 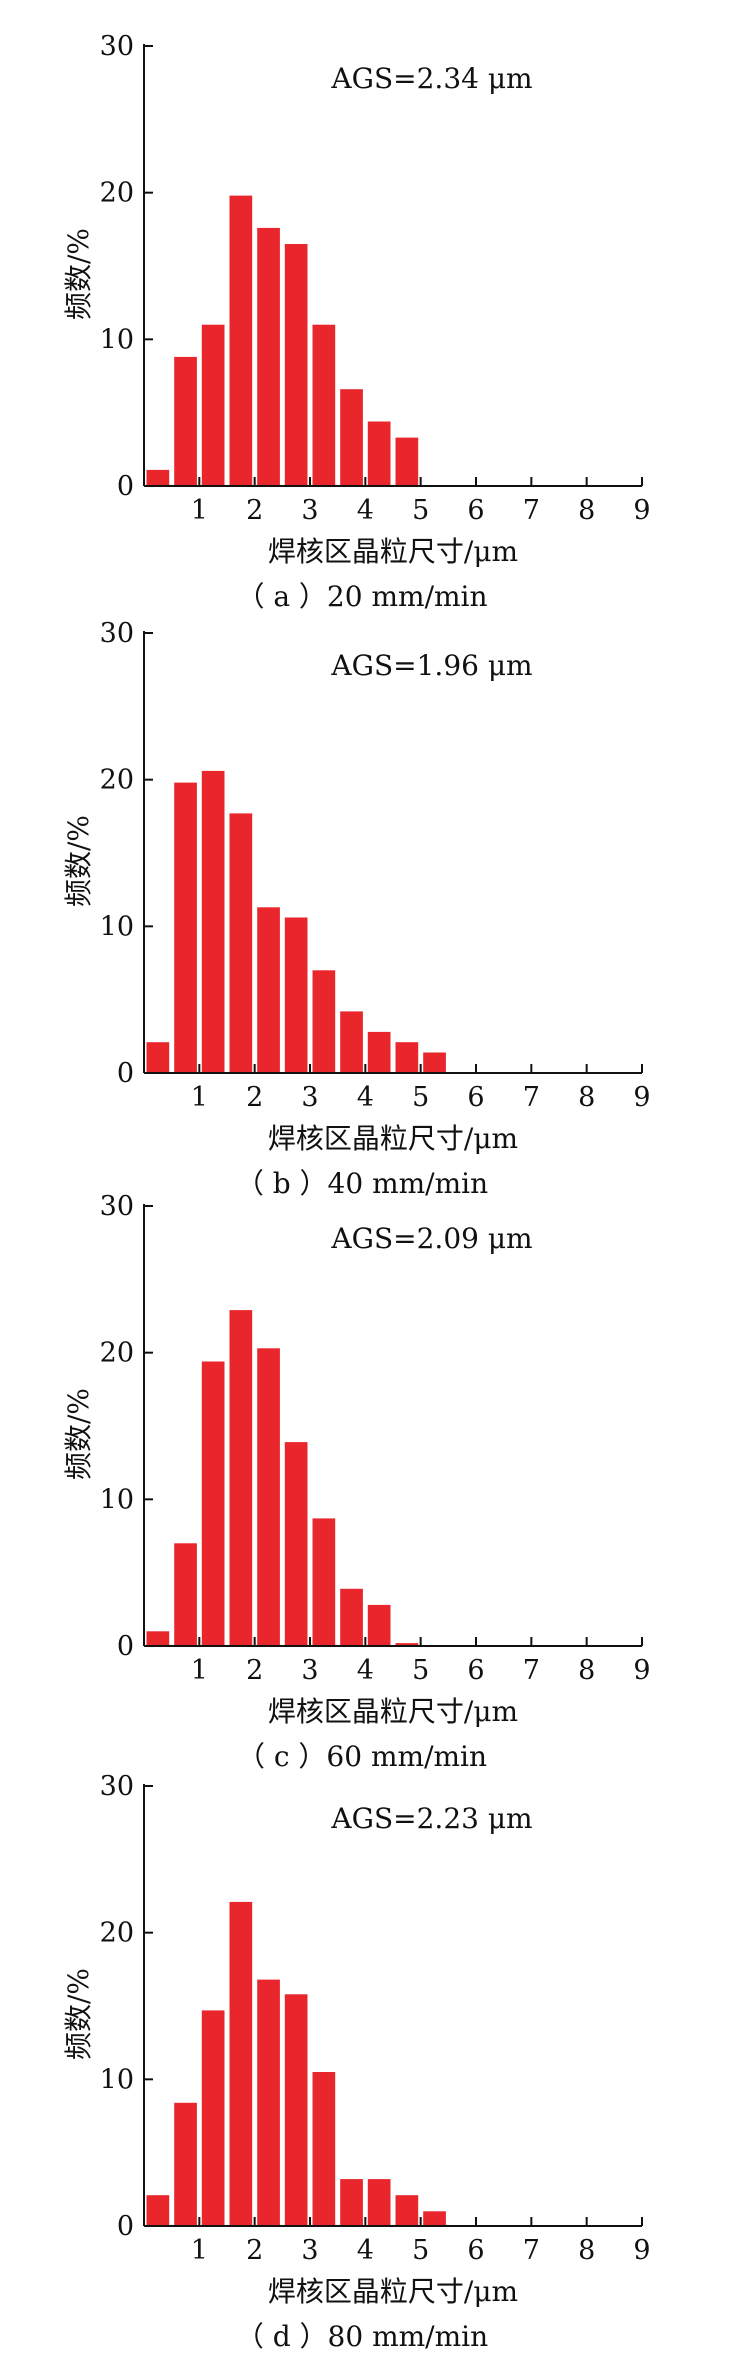 I want to click on panel-caption: （ b ）40 mm/min, so click(x=362, y=1183).